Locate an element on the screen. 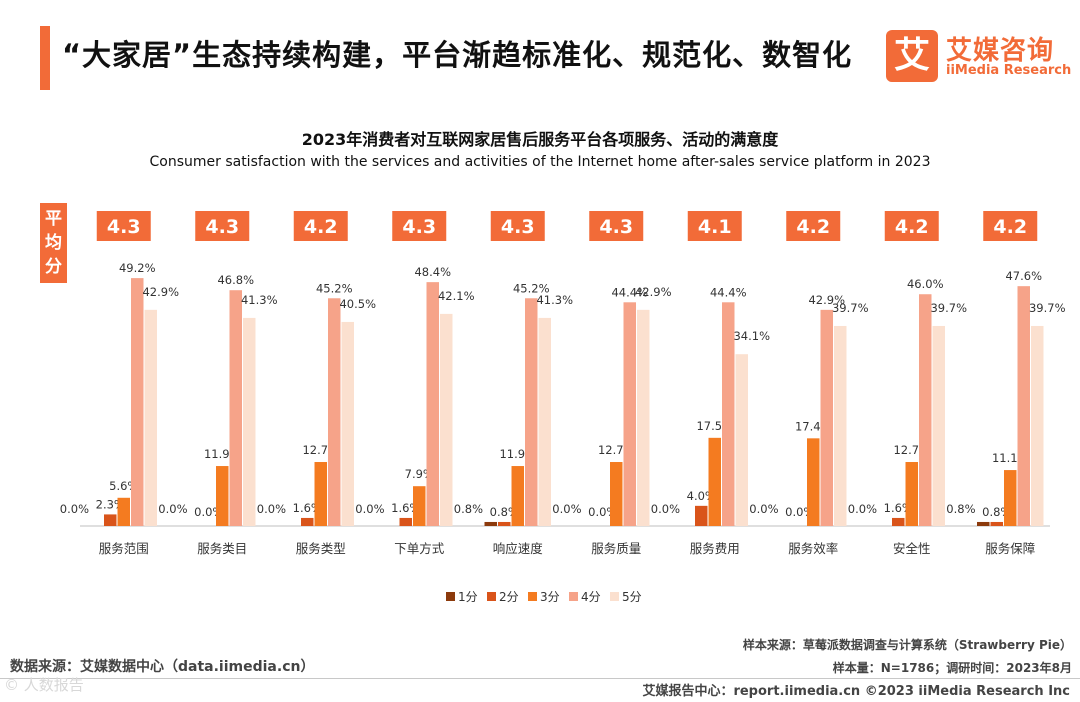 The image size is (1080, 702). avg-score-label: 4.1 is located at coordinates (715, 227).